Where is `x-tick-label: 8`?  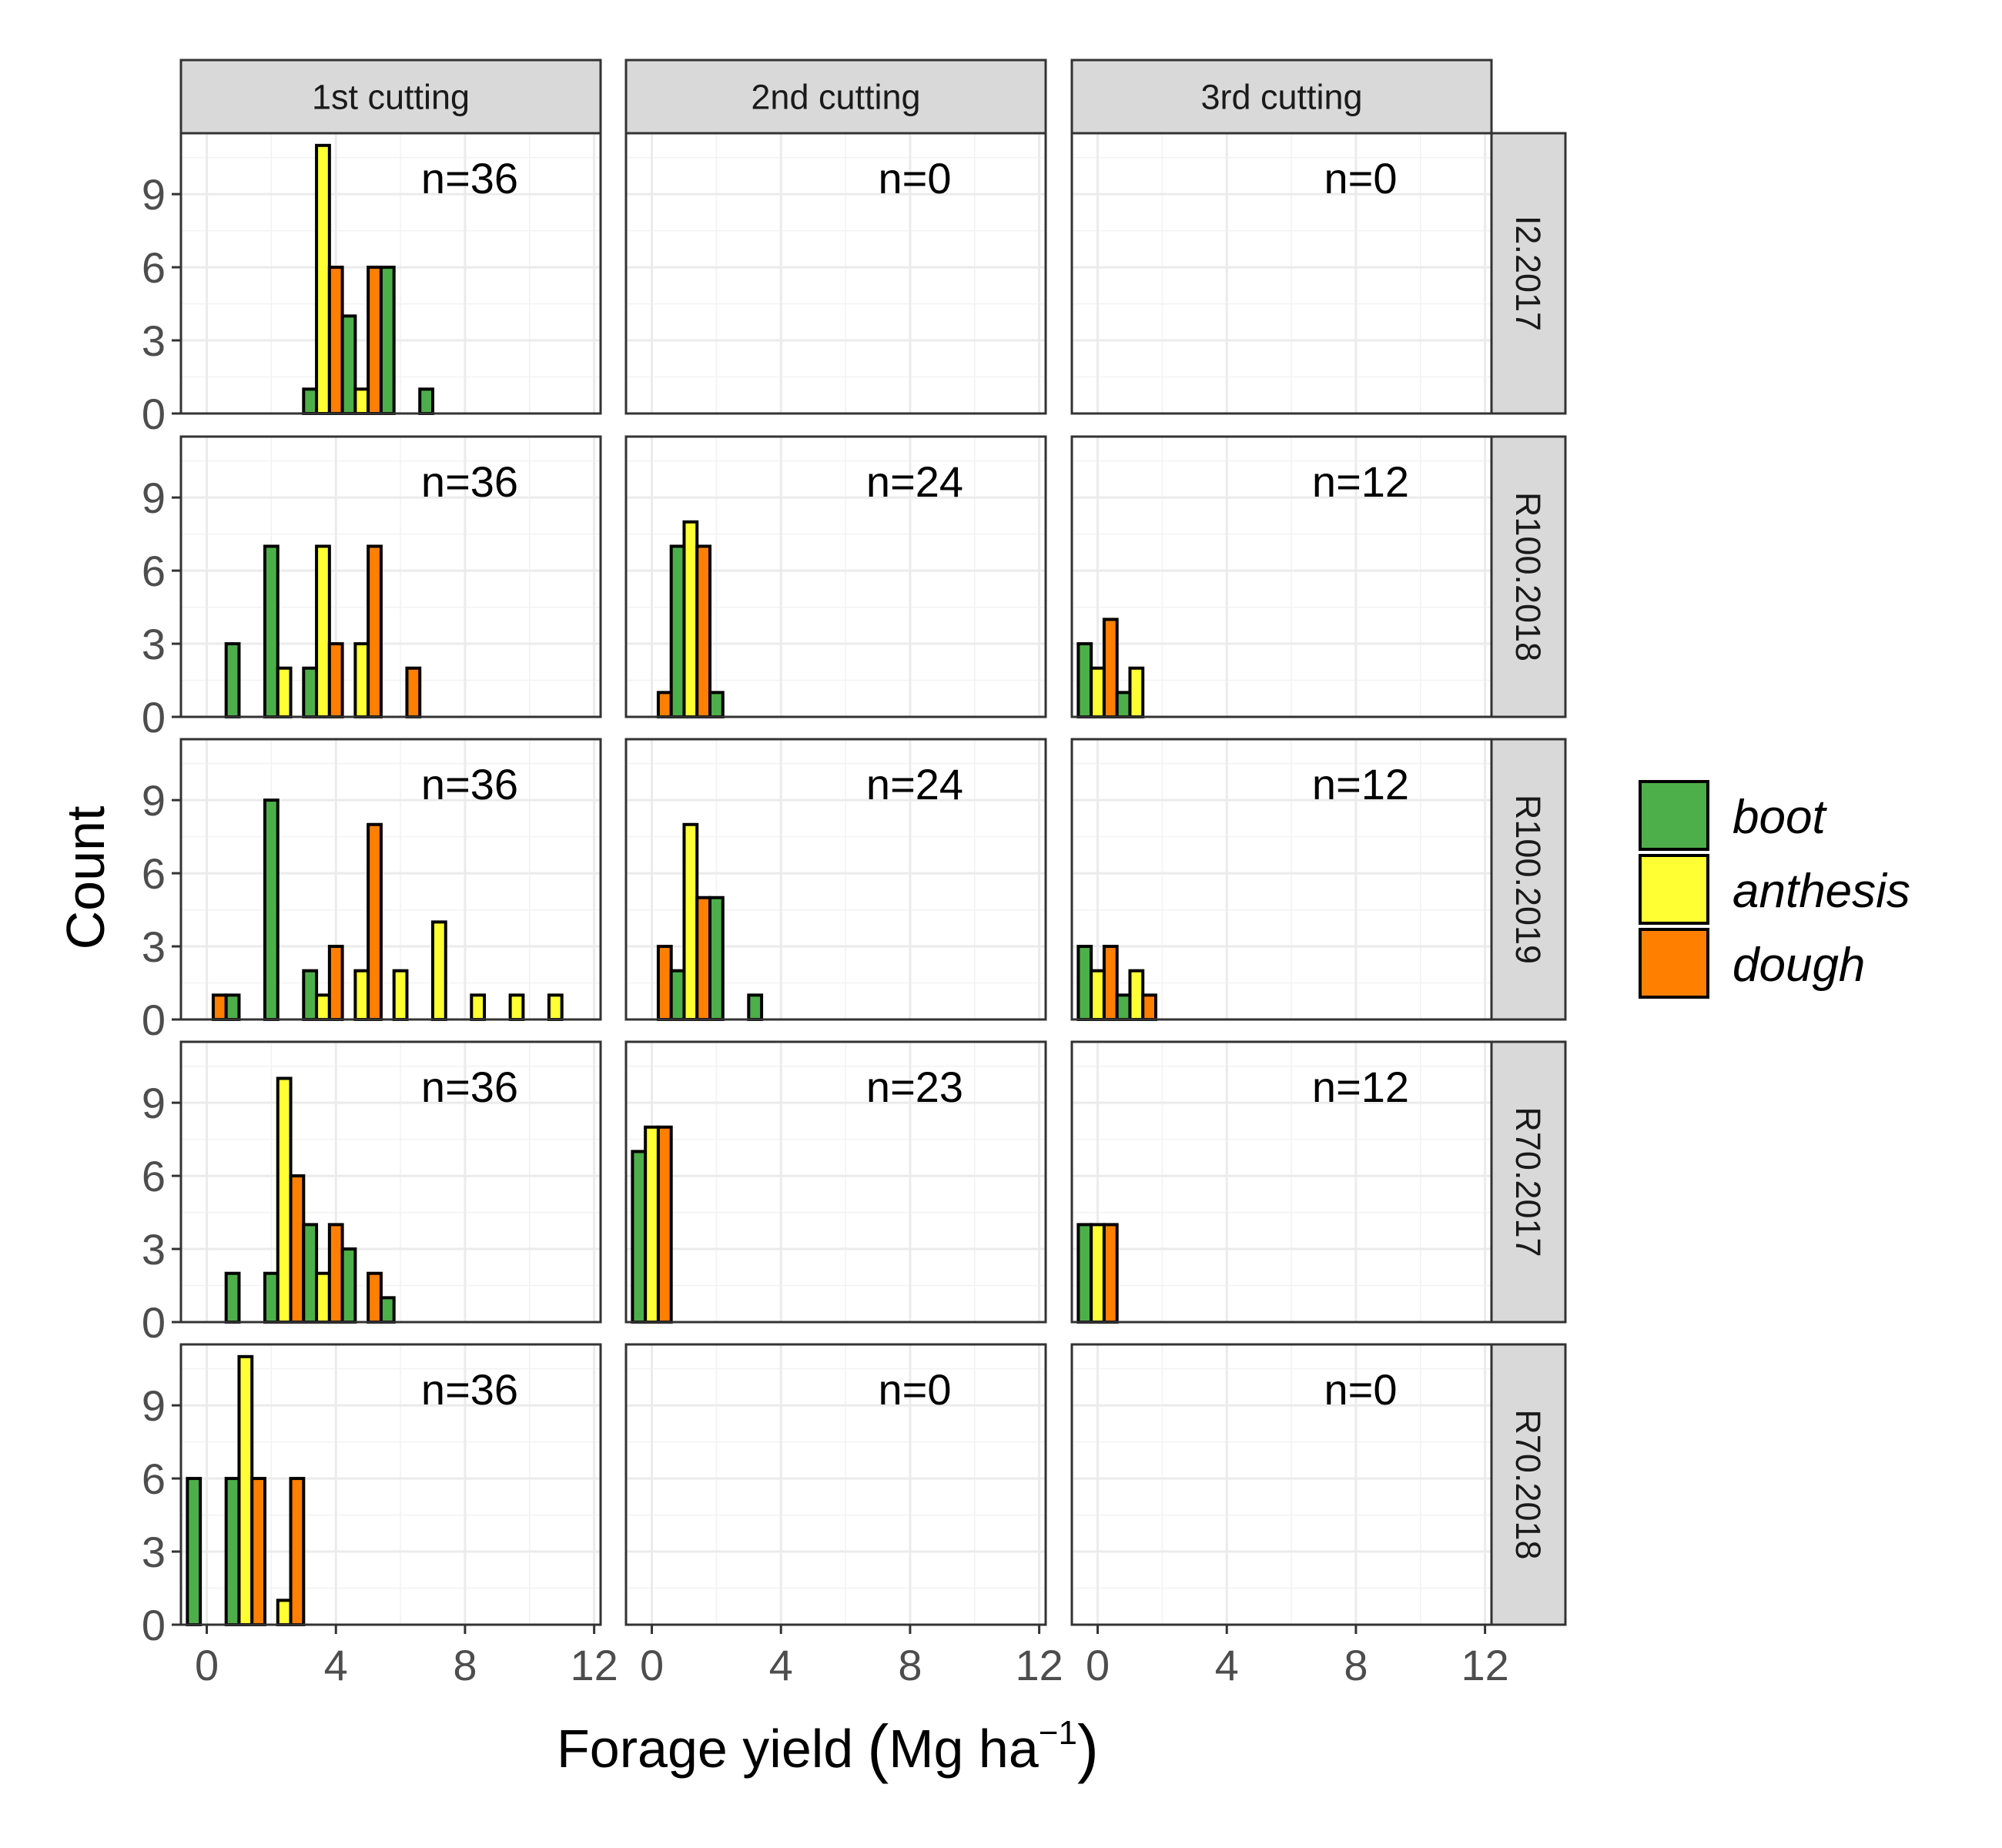
x-tick-label: 8 is located at coordinates (465, 1665).